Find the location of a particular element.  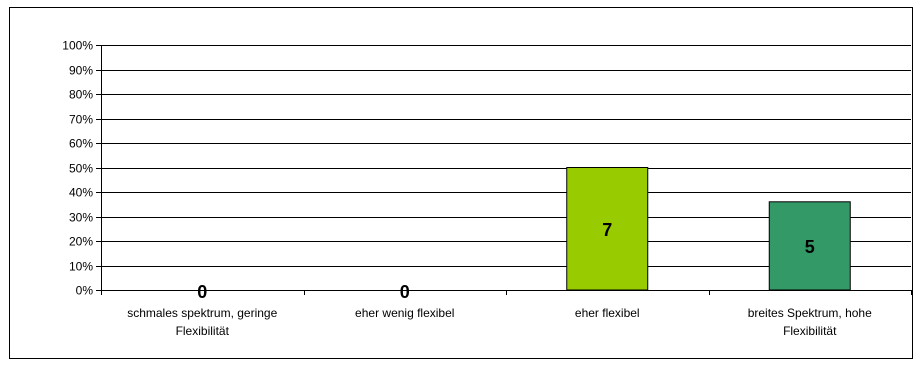

y-tick-label: 100% is located at coordinates (77, 46).